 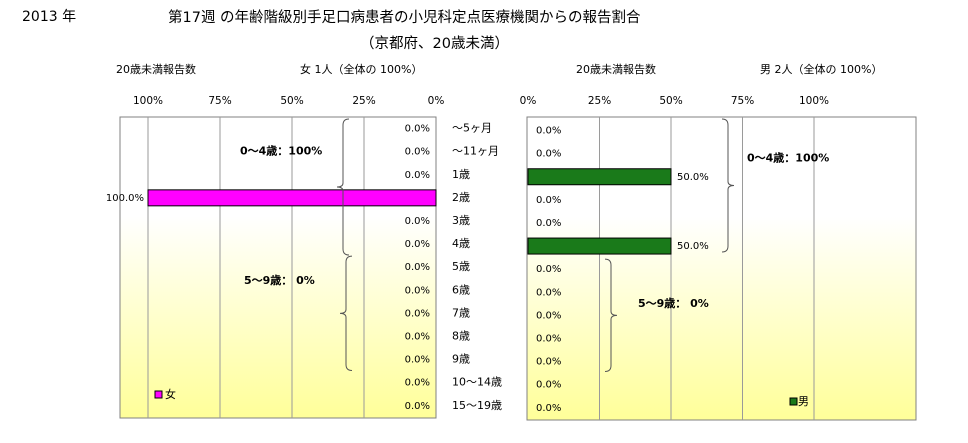 I want to click on category-label: 9歳, so click(x=461, y=359).